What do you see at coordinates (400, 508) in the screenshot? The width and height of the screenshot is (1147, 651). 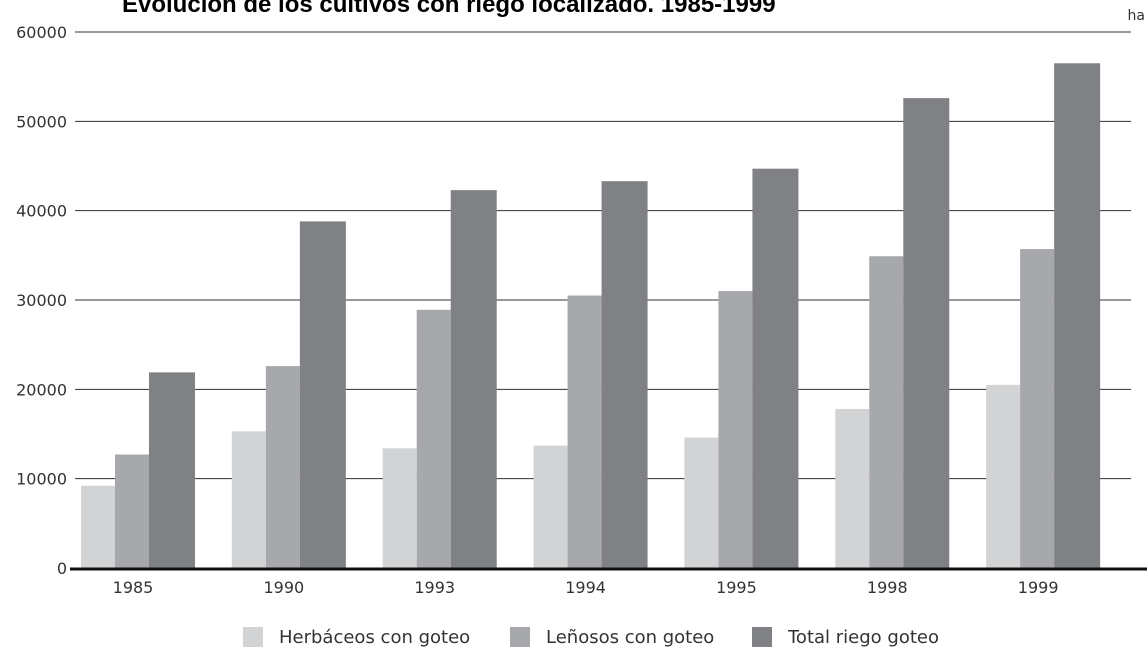 I see `bar-herb-ceos-con-goteo-1993` at bounding box center [400, 508].